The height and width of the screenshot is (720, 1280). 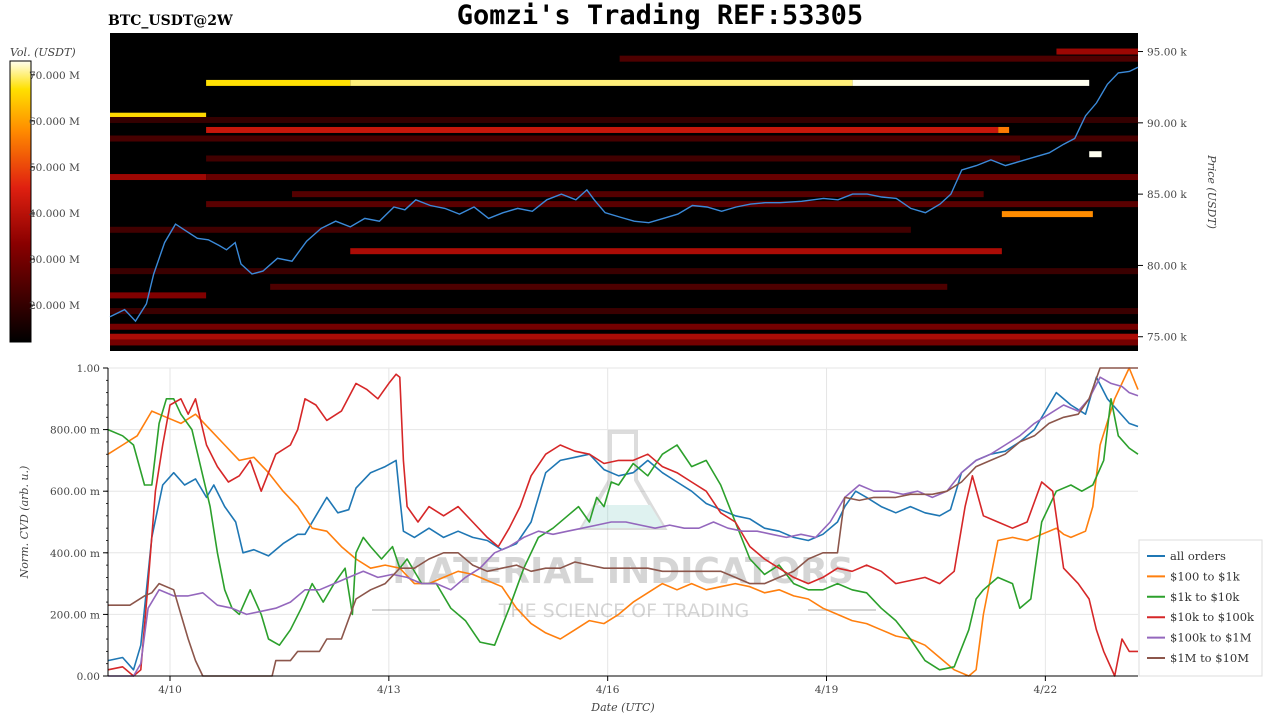 What do you see at coordinates (1167, 338) in the screenshot?
I see `price-tick-label: 75.00 k` at bounding box center [1167, 338].